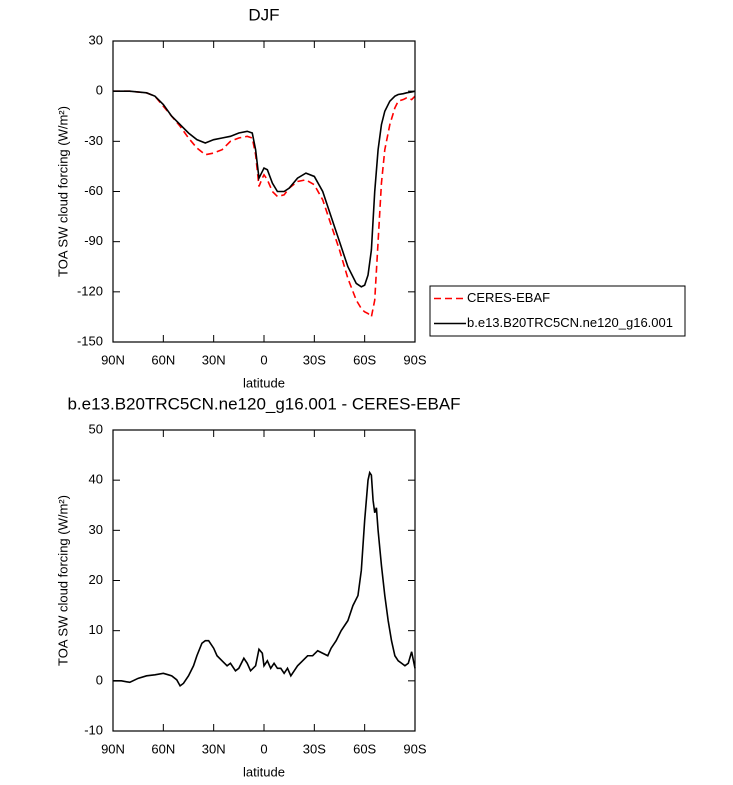  Describe the element at coordinates (93, 240) in the screenshot. I see `y-tick-label: -90` at that location.